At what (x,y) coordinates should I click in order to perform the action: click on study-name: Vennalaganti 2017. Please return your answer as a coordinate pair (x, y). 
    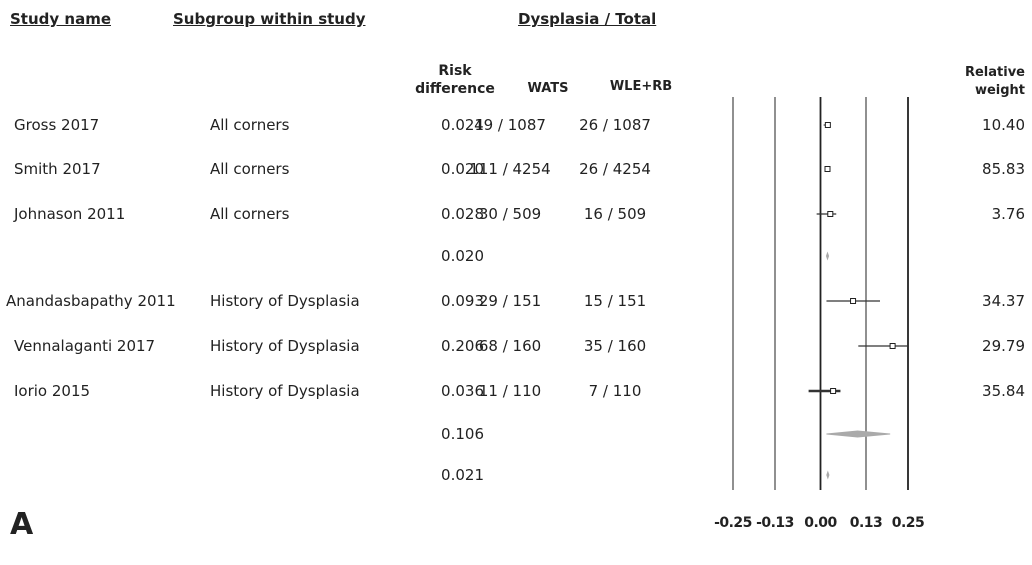
    Looking at the image, I should click on (85, 346).